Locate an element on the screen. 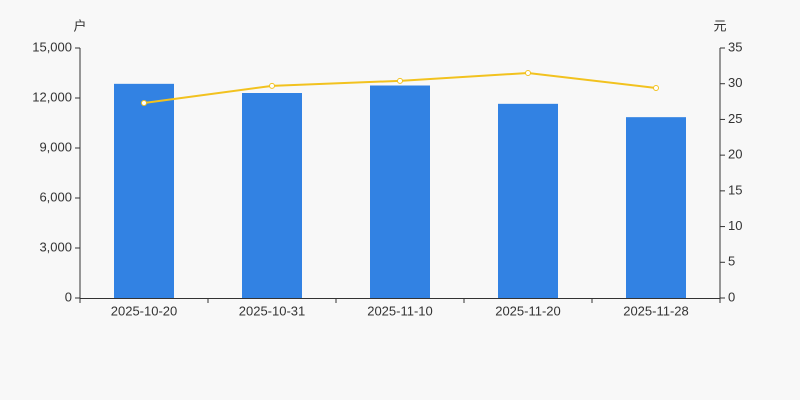 This screenshot has height=400, width=800. yticks-label: 6,000 is located at coordinates (55, 196).